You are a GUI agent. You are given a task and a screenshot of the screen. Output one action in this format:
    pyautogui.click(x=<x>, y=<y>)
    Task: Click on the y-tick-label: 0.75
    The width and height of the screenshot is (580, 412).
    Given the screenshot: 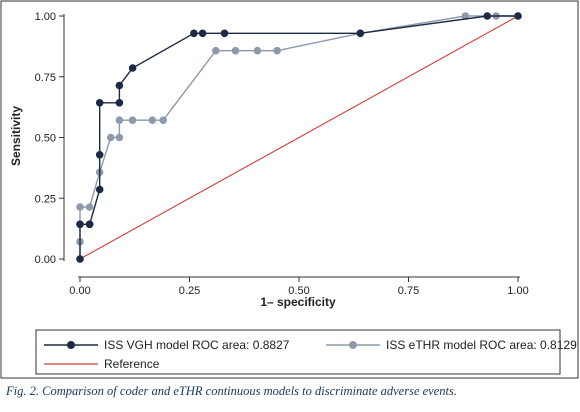 What is the action you would take?
    pyautogui.click(x=45, y=78)
    